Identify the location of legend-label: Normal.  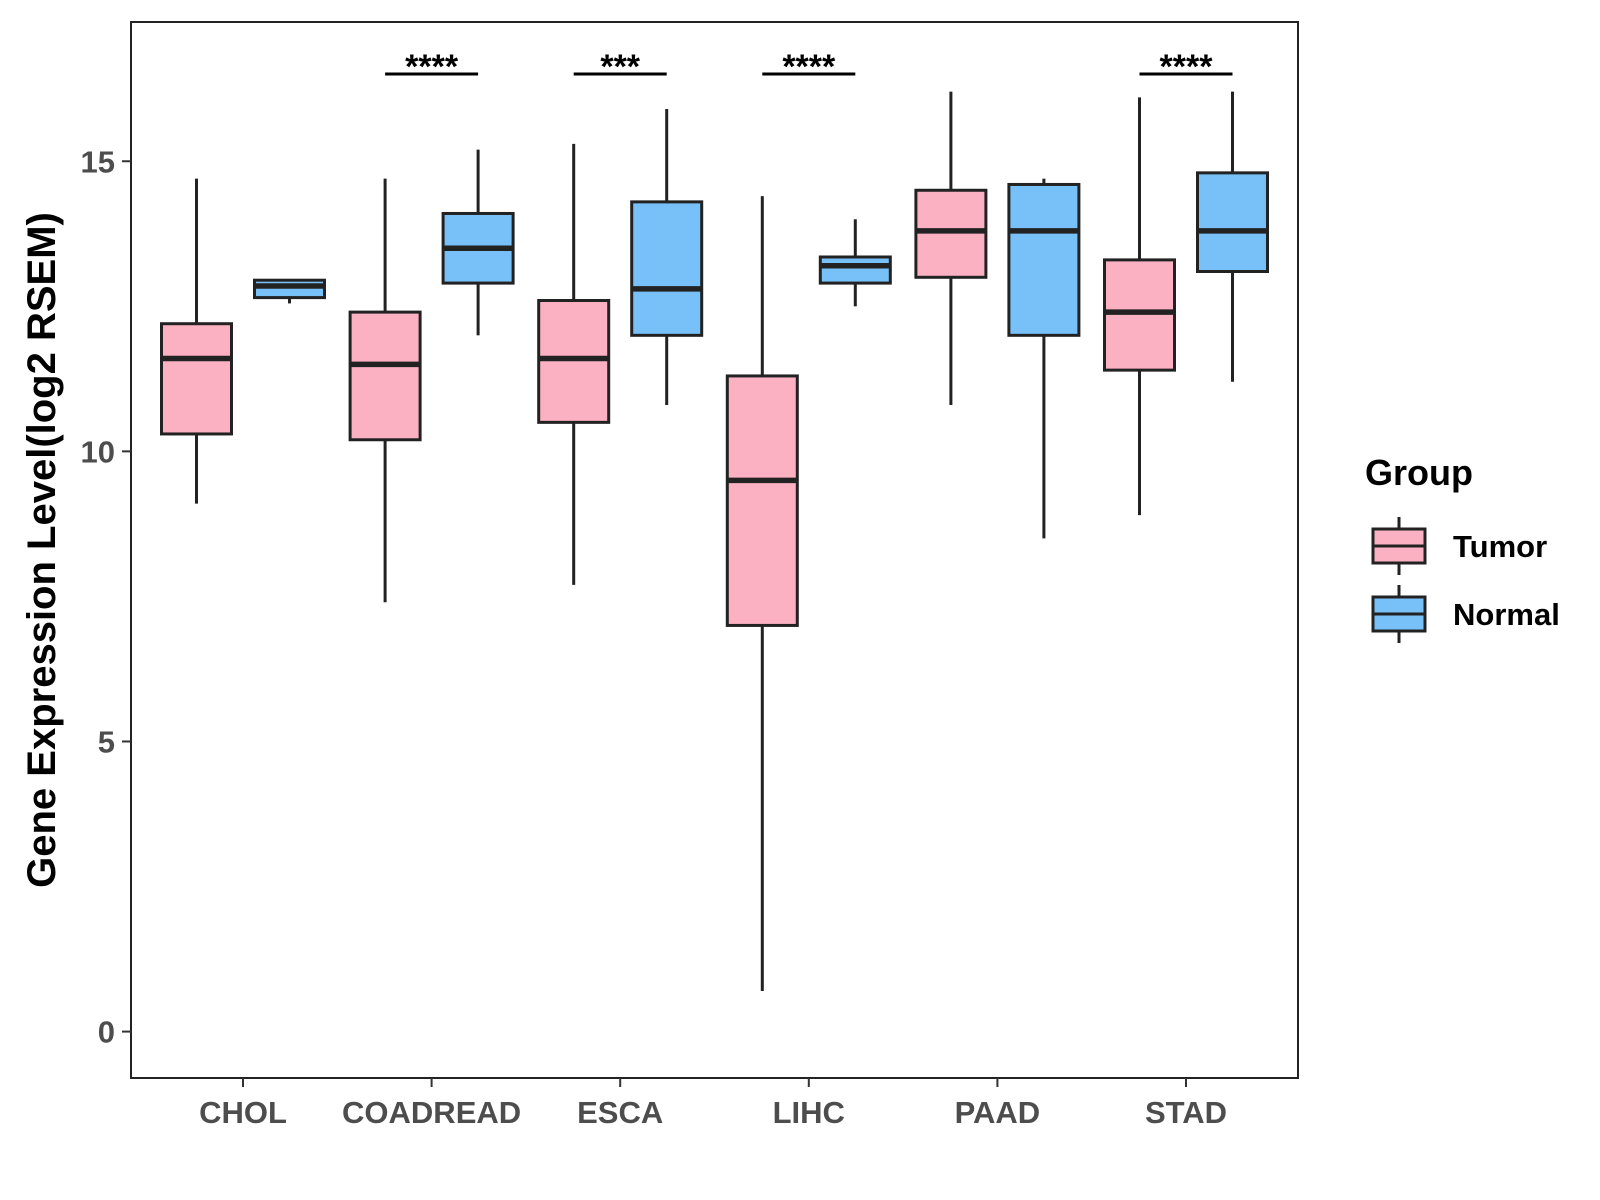
(1506, 614).